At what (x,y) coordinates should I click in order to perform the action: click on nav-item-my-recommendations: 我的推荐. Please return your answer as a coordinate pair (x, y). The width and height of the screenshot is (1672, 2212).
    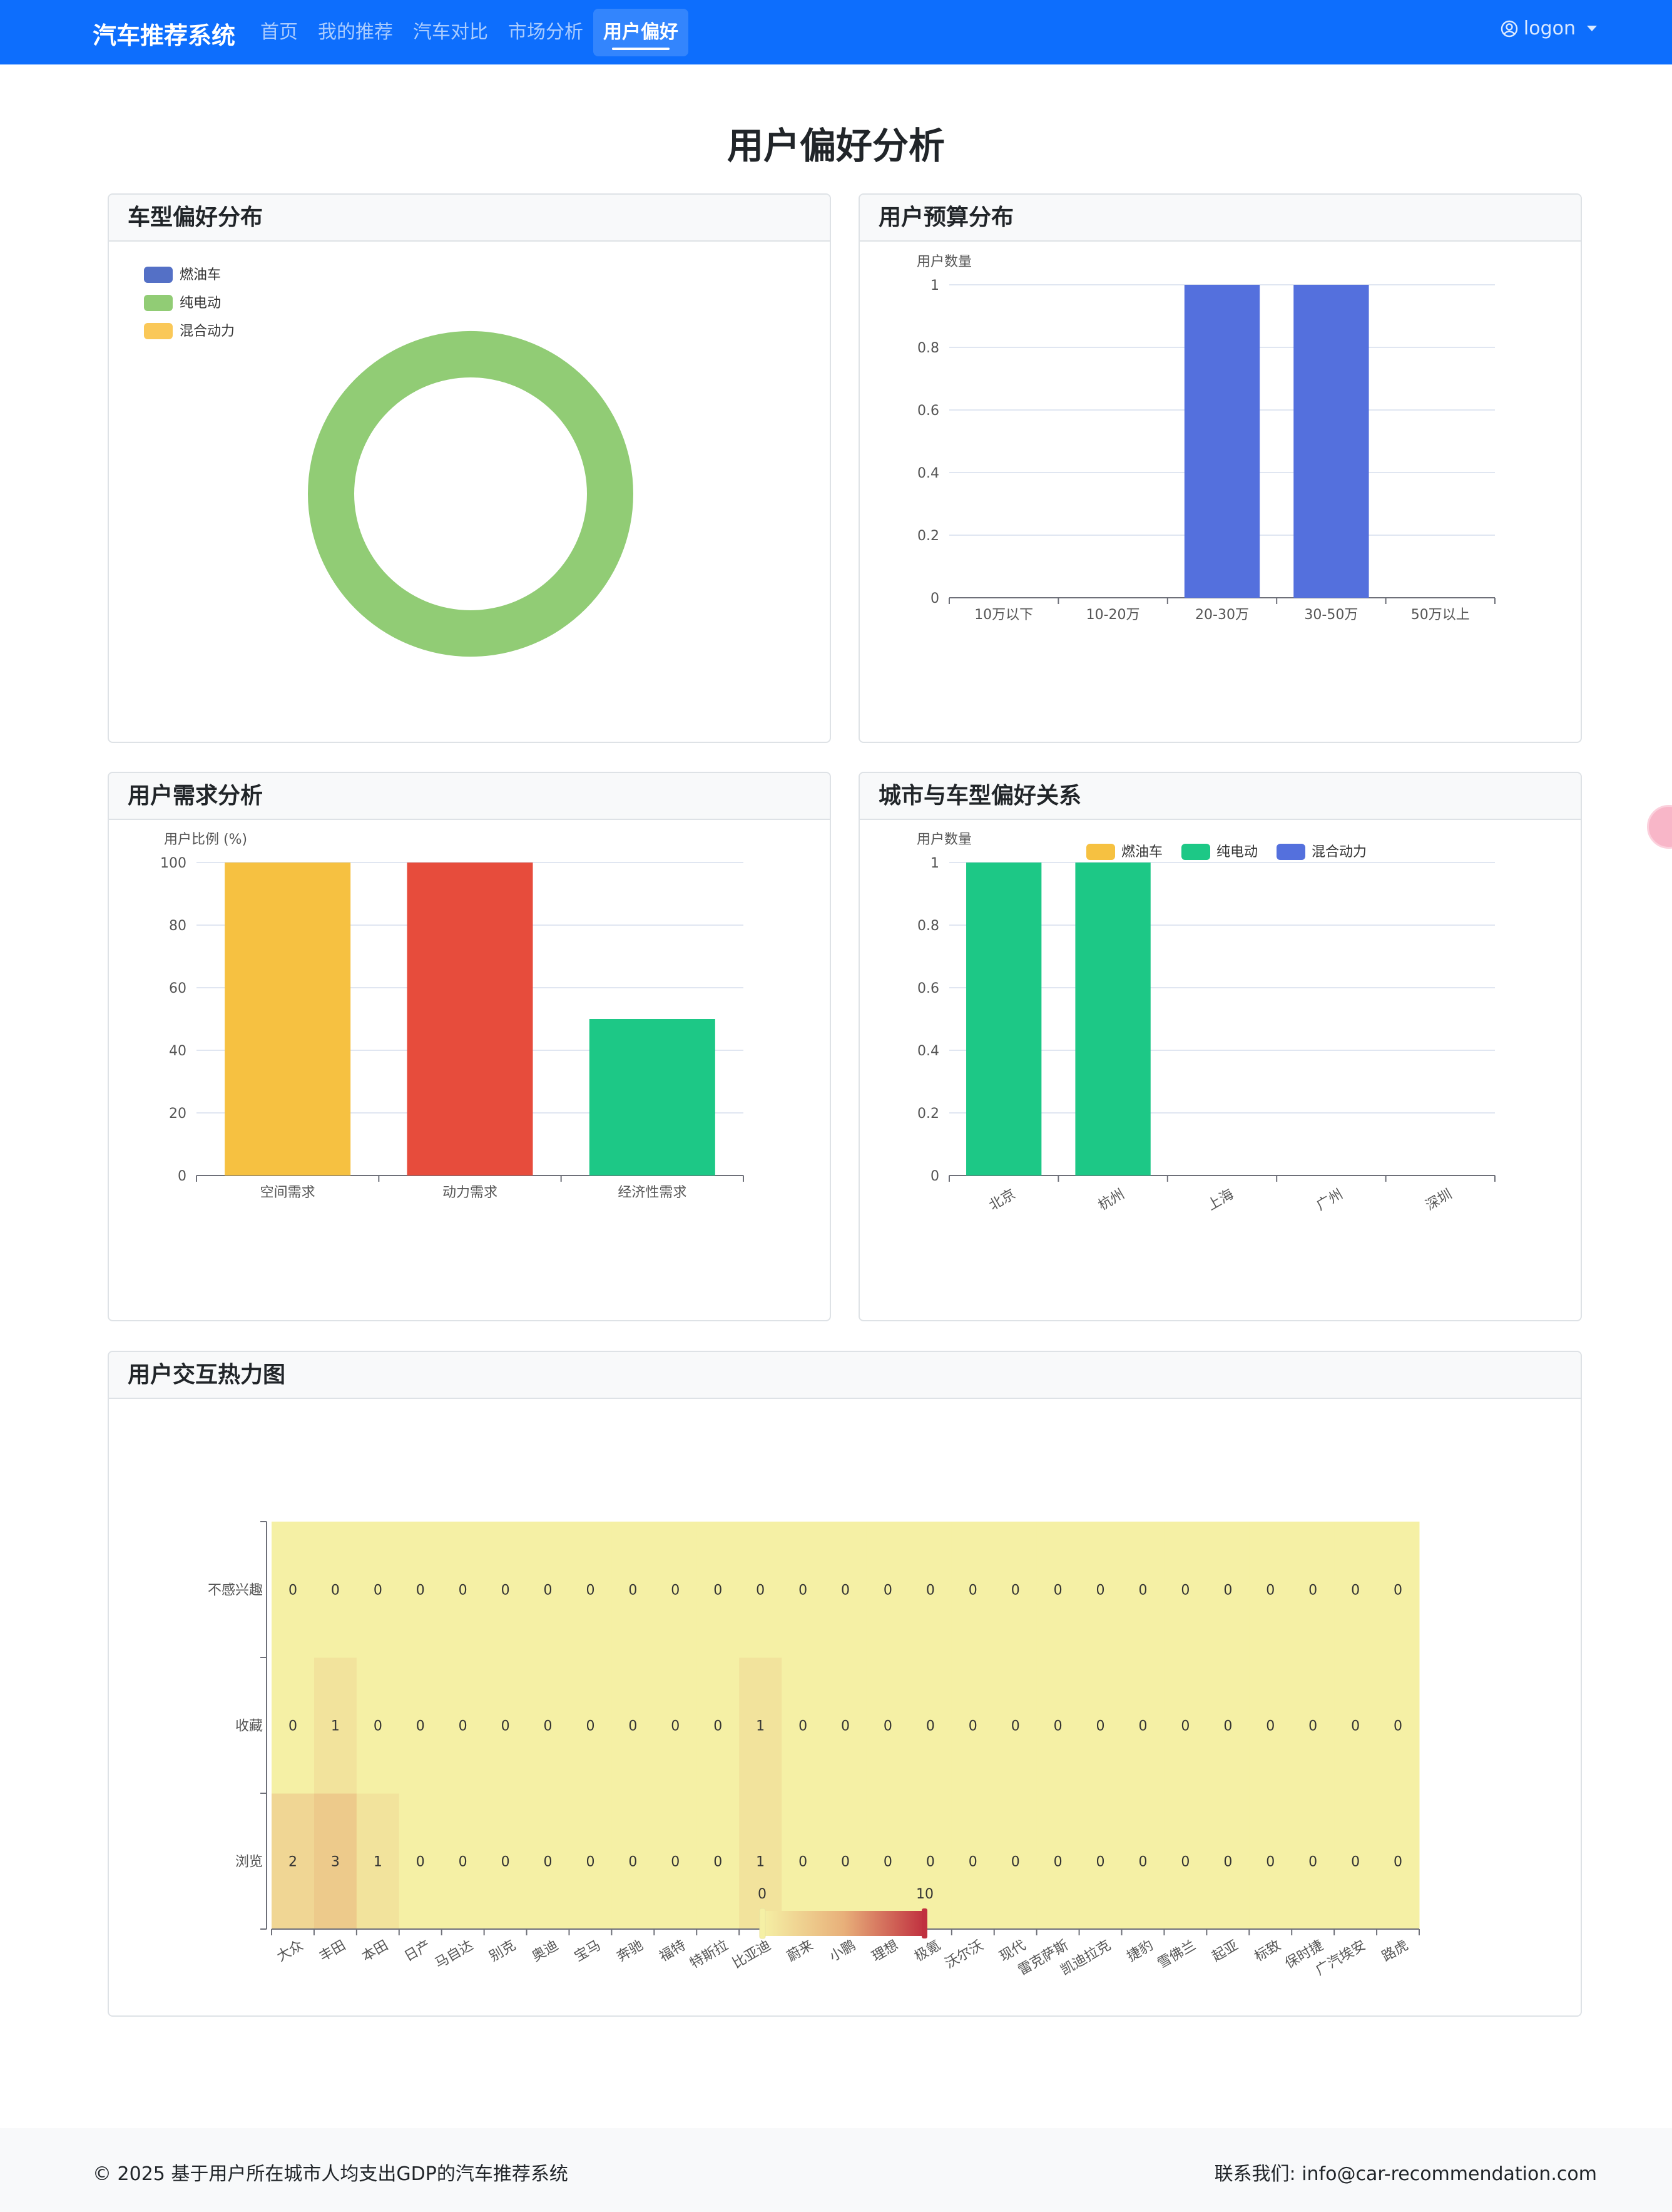
    Looking at the image, I should click on (355, 32).